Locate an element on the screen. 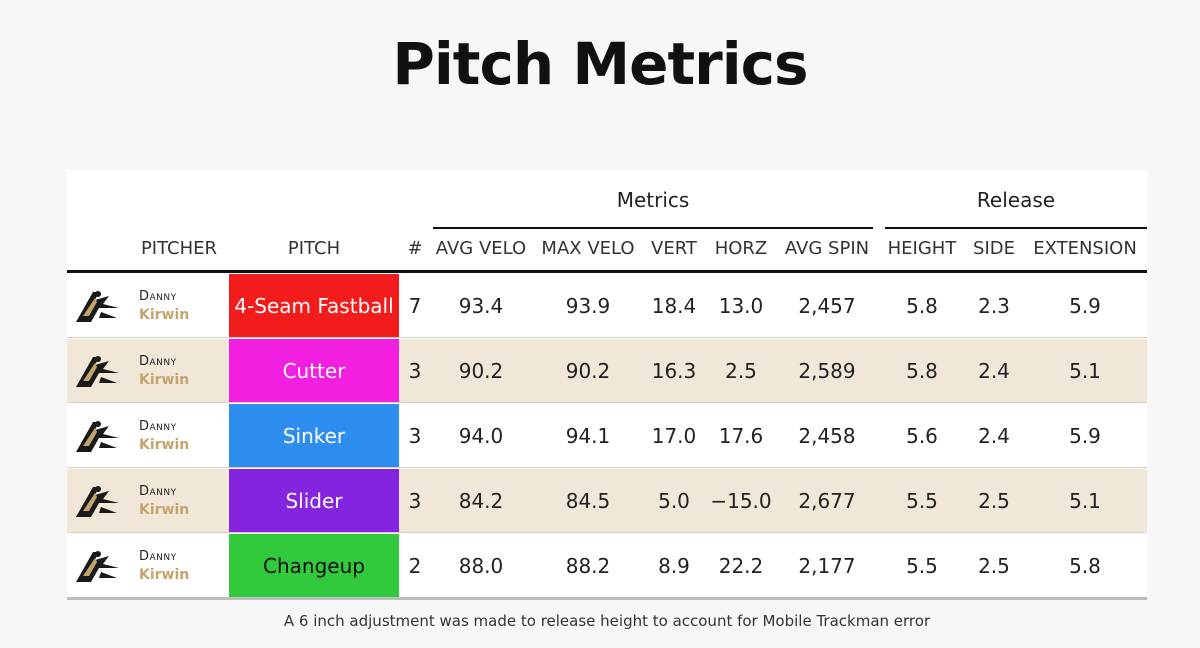 This screenshot has width=1200, height=648. cell-avg-velo: 90.2 is located at coordinates (481, 371).